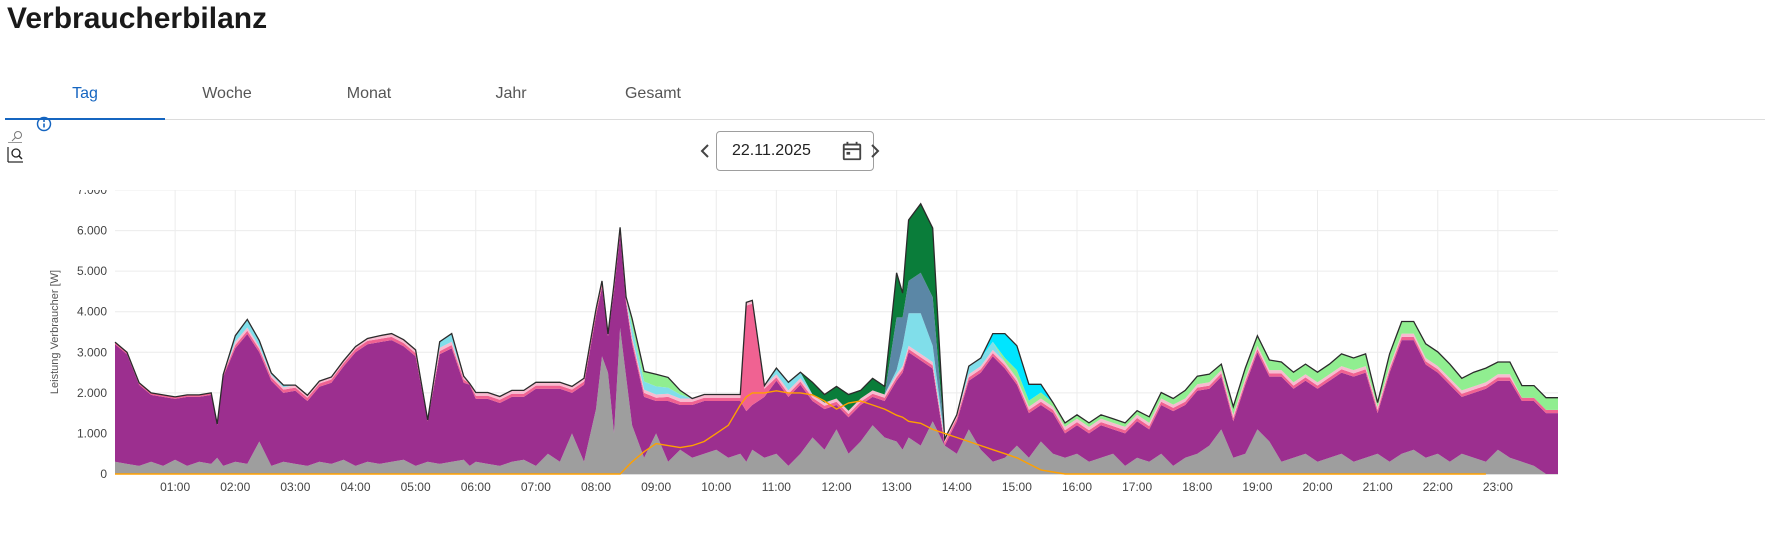 The image size is (1765, 559). What do you see at coordinates (175, 487) in the screenshot?
I see `x-tick-label: 01:00` at bounding box center [175, 487].